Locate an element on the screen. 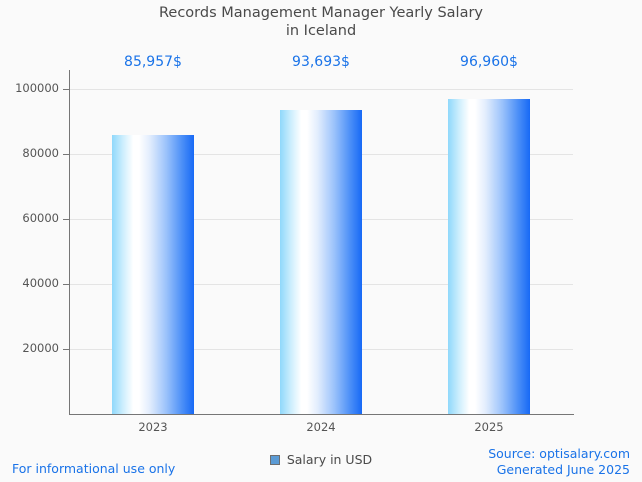 The width and height of the screenshot is (642, 482). bar-value-label: 96,960$ is located at coordinates (489, 62).